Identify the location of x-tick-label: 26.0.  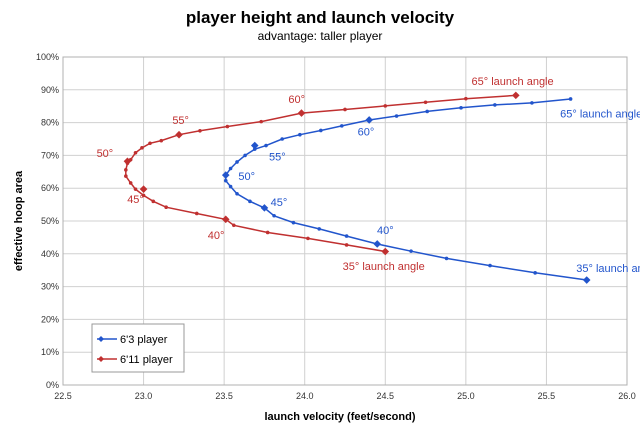
(627, 396).